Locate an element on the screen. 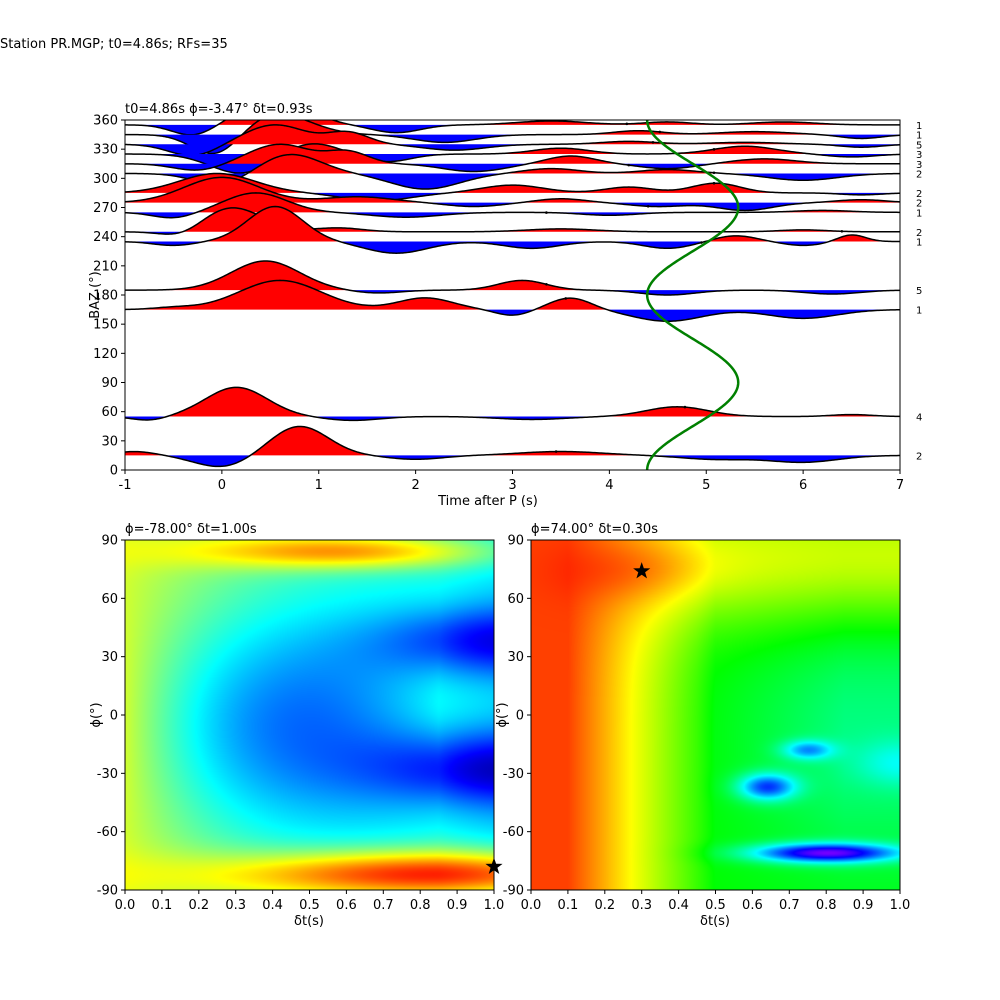 The width and height of the screenshot is (1000, 1000). delay-curve is located at coordinates (692, 295).